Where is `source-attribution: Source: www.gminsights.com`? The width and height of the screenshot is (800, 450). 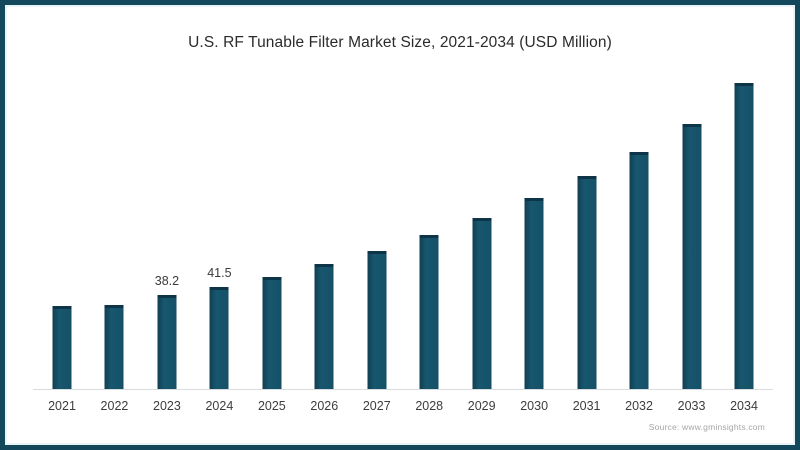
source-attribution: Source: www.gminsights.com is located at coordinates (706, 427).